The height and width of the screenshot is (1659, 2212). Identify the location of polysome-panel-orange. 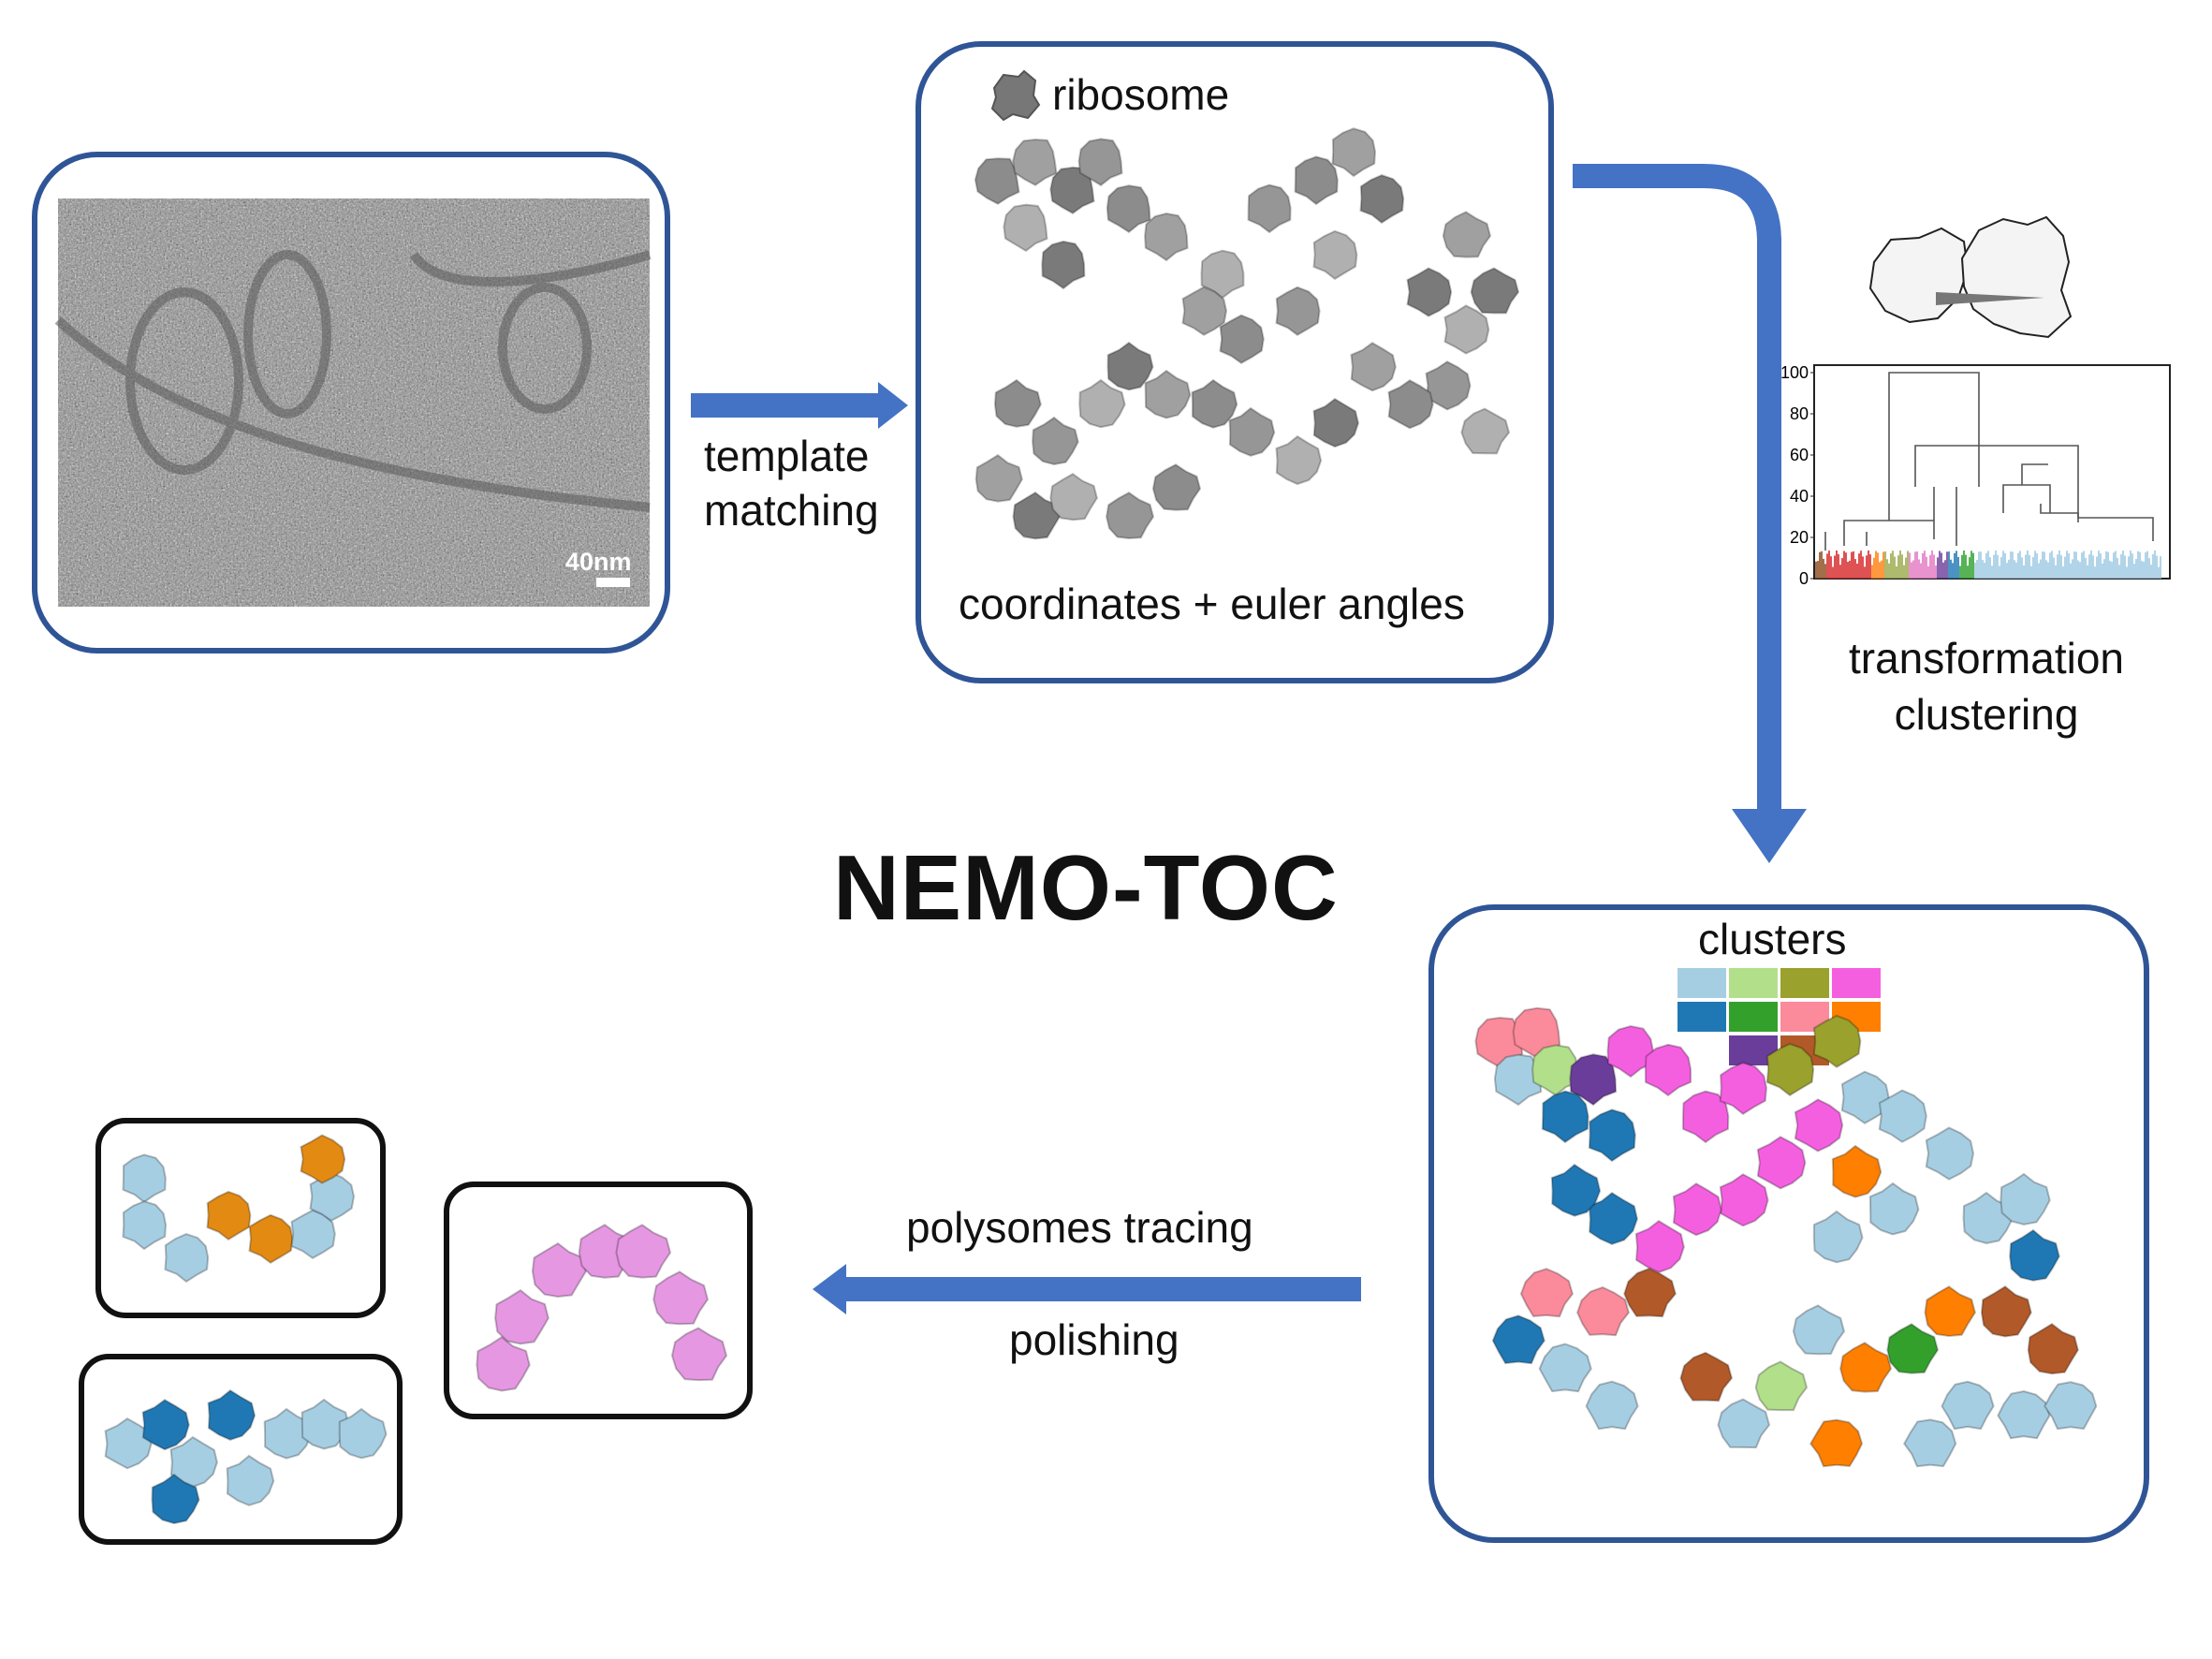
(240, 1218).